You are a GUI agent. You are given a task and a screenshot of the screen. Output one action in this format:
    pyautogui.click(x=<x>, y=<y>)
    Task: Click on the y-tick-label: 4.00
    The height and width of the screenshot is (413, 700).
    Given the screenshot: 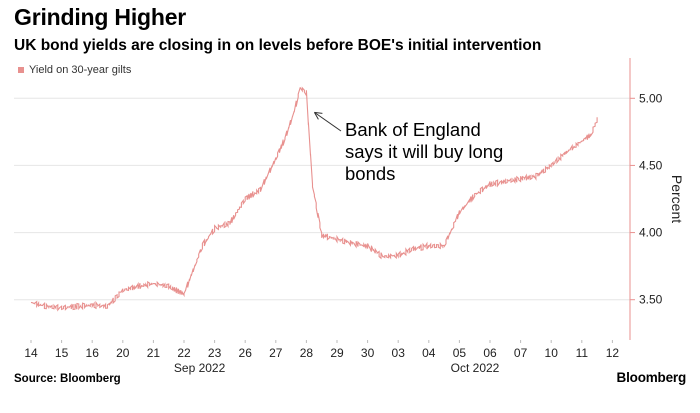 What is the action you would take?
    pyautogui.click(x=651, y=233)
    